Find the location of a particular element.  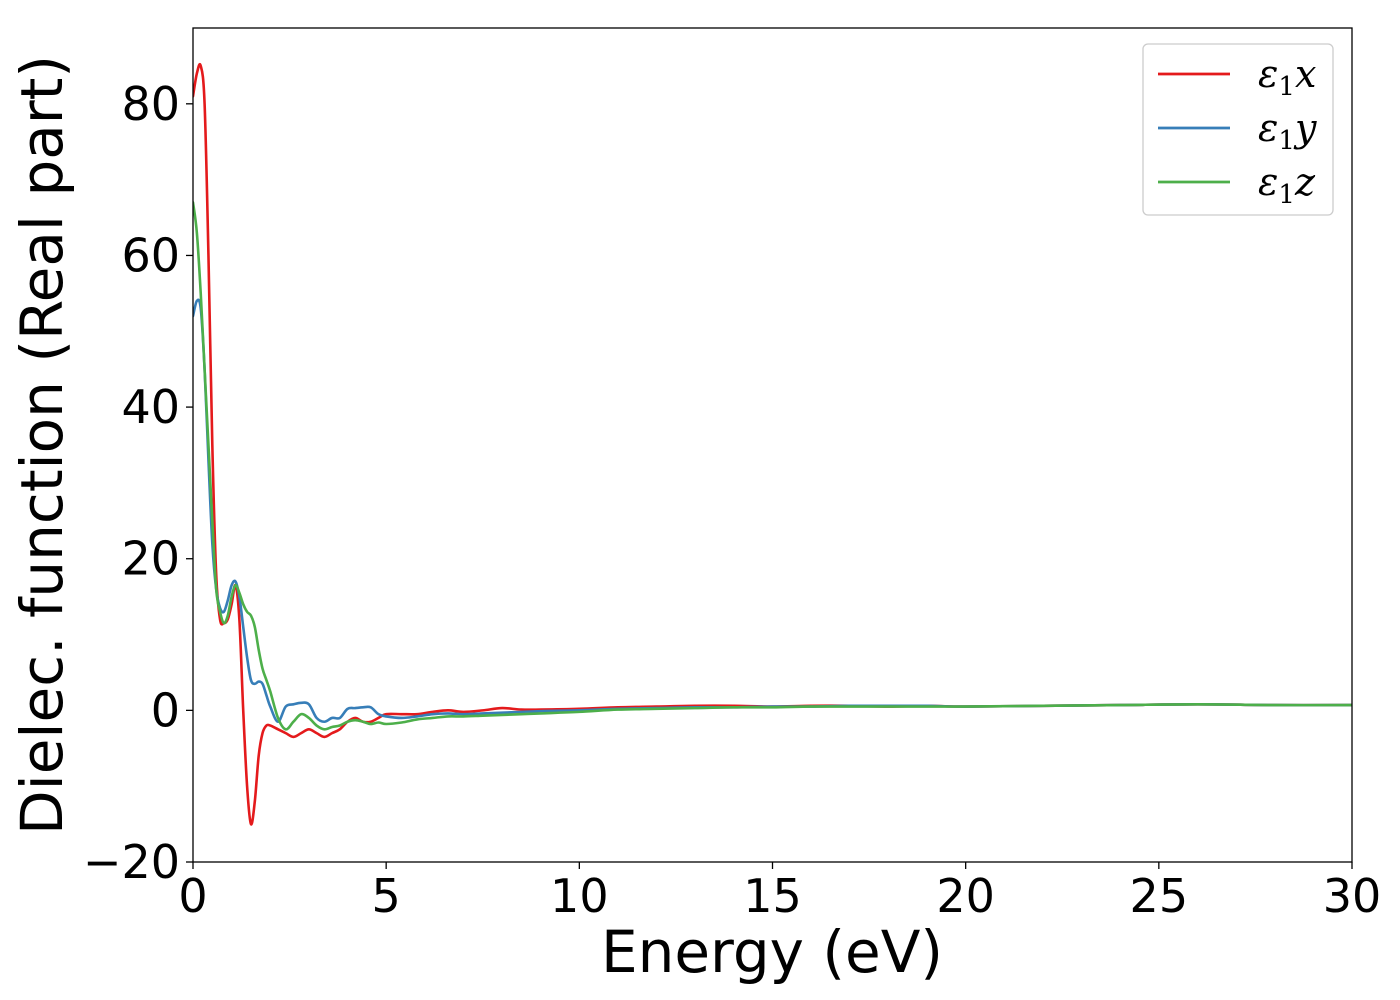

y-tick-label: 0 is located at coordinates (165, 710).